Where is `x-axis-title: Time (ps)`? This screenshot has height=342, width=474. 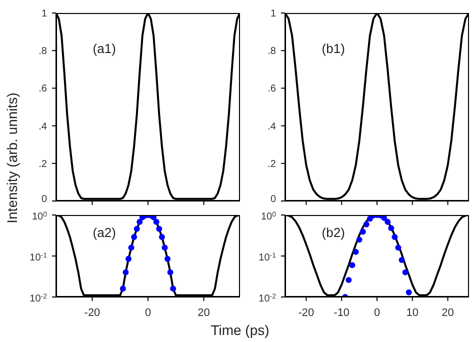 x-axis-title: Time (ps) is located at coordinates (240, 330).